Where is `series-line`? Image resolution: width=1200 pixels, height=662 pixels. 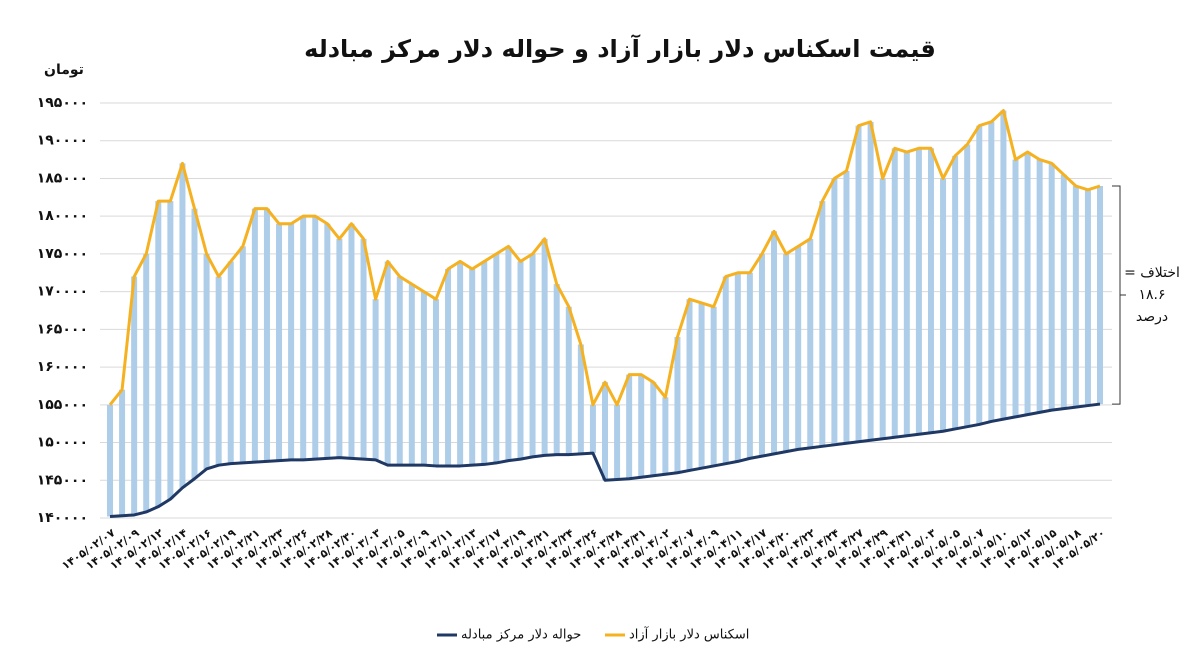 series-line is located at coordinates (605, 460).